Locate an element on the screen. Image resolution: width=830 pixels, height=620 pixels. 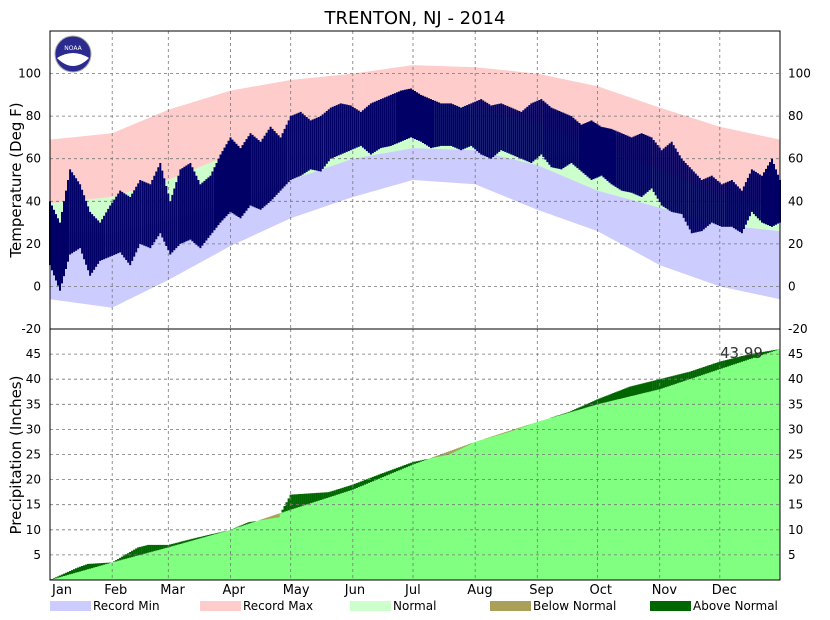
legend-label-above-normal: Above Normal is located at coordinates (735, 606).